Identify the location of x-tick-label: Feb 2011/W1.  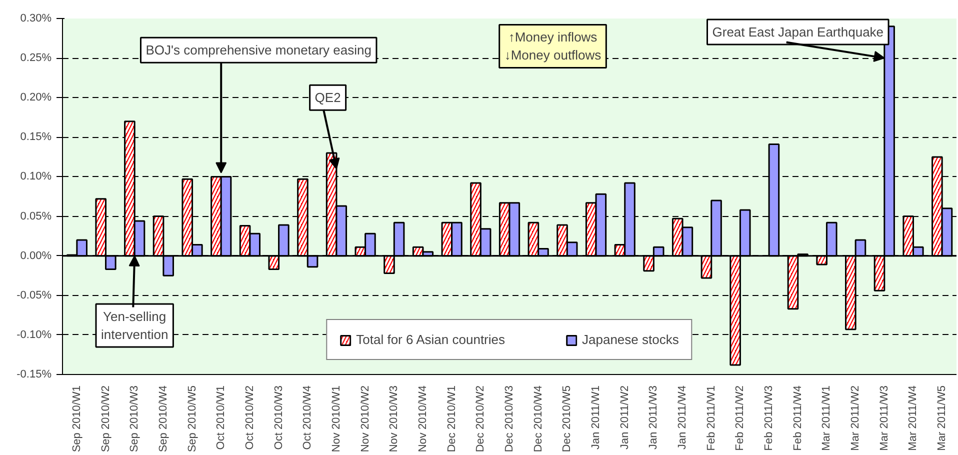
(711, 418).